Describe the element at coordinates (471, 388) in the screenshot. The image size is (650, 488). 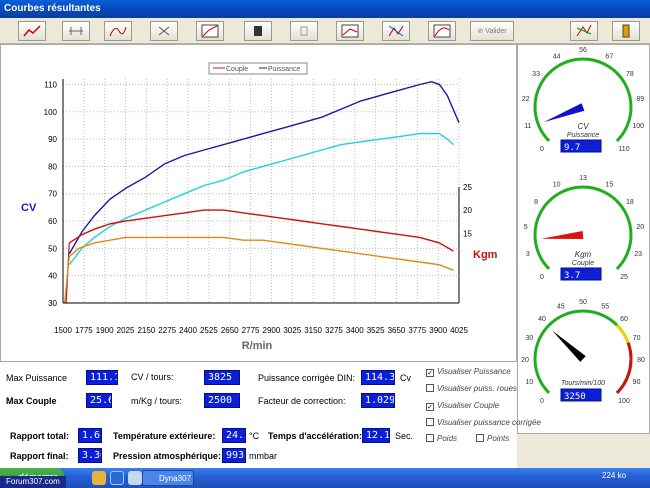
I see `check-visualiser-puiss-roues: Visualiser puiss. roues` at that location.